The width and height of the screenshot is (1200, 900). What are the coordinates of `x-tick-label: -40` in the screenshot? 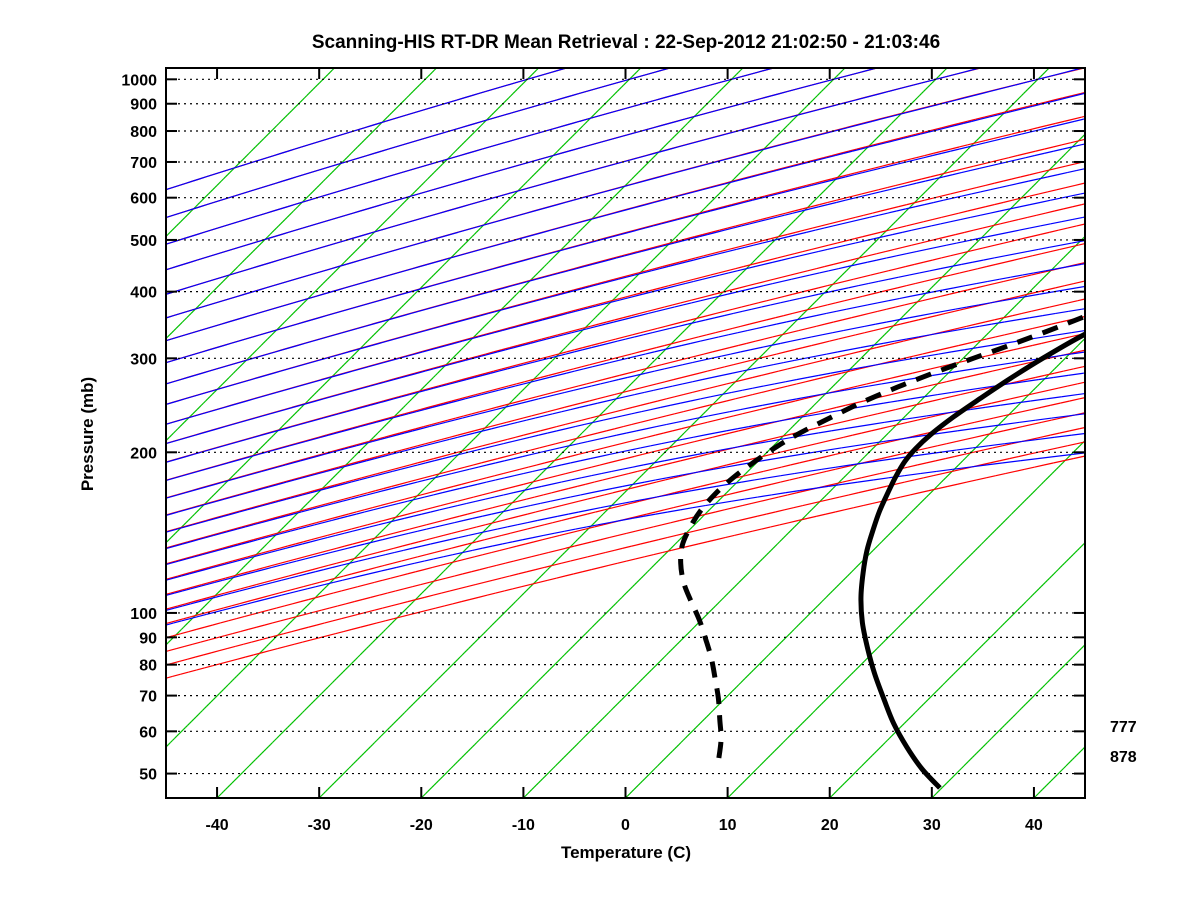 It's located at (216, 825).